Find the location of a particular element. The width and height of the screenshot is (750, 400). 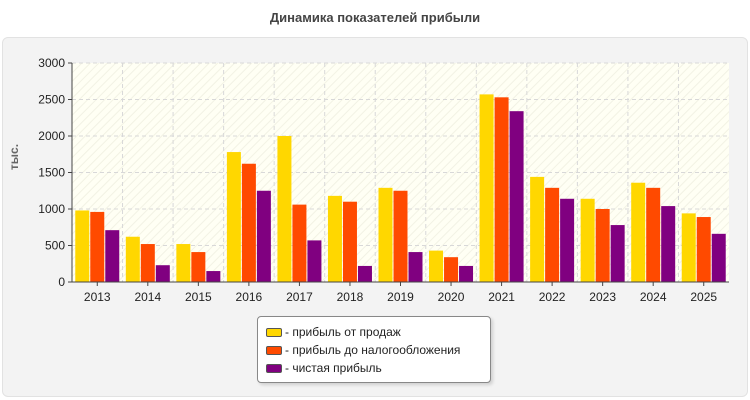

x-tick-label: 2019 is located at coordinates (400, 297).